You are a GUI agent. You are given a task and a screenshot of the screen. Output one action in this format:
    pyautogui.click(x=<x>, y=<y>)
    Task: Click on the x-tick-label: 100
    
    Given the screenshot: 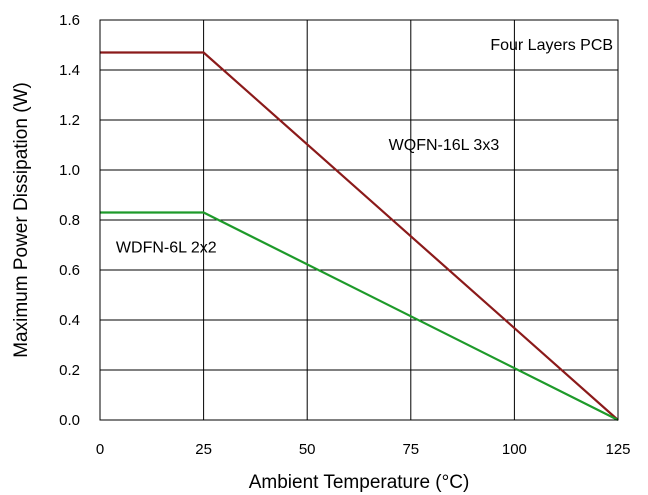 What is the action you would take?
    pyautogui.click(x=514, y=449)
    